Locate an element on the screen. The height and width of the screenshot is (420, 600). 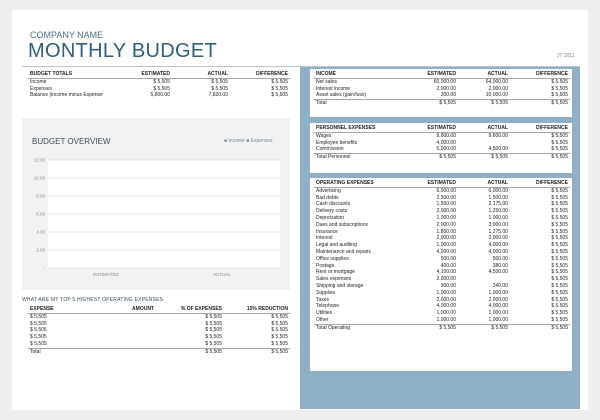
table-header-row-cell: OPERATING EXPENSES is located at coordinates (360, 184).